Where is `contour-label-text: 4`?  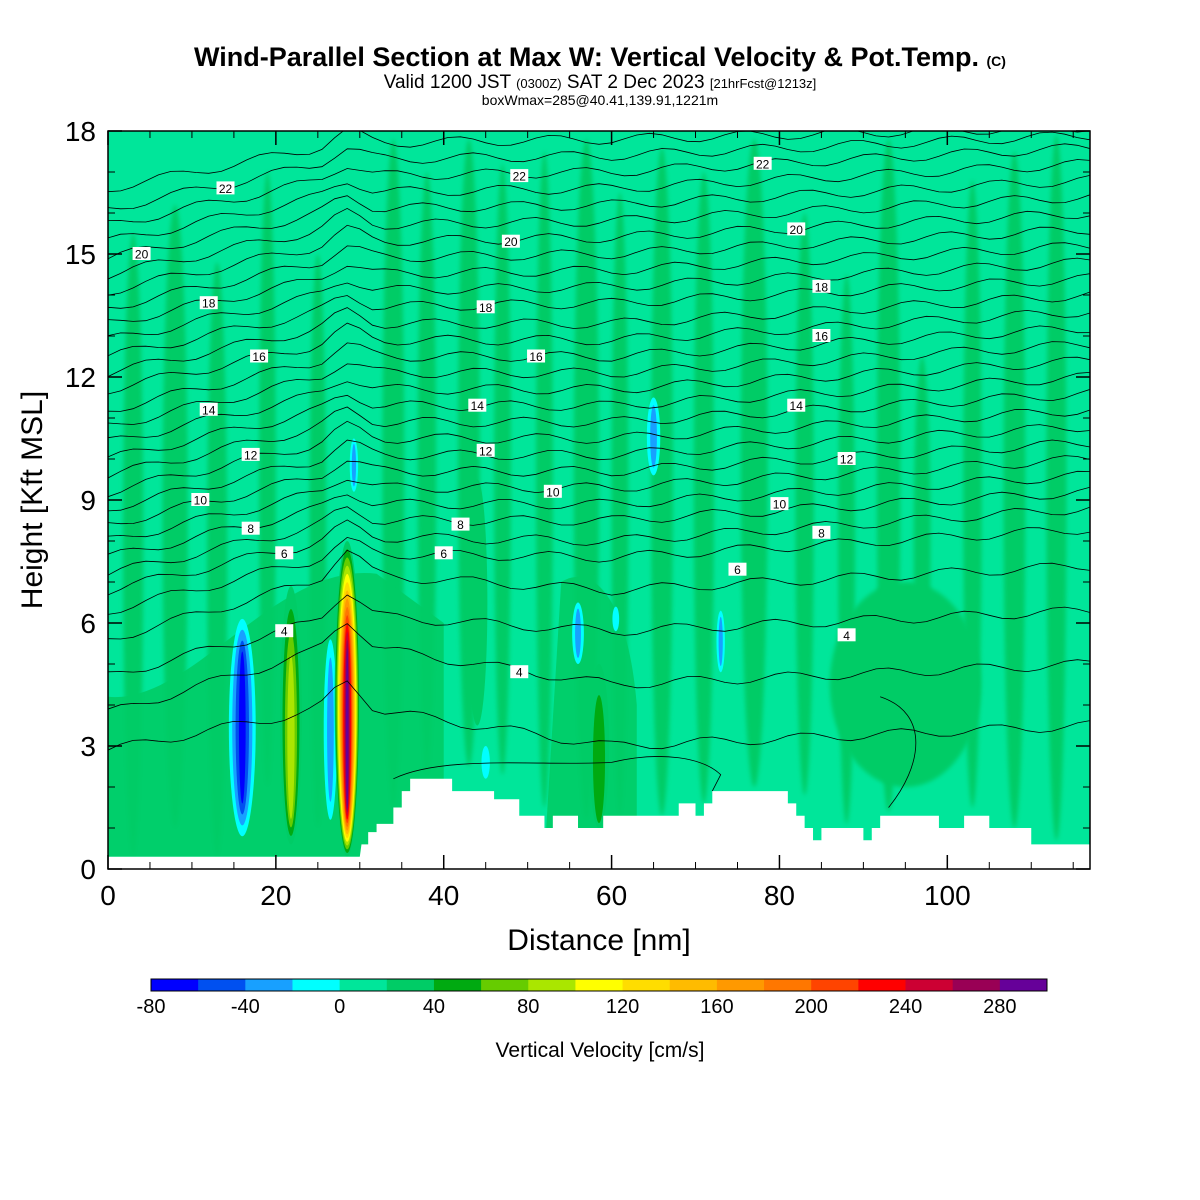
contour-label-text: 4 is located at coordinates (519, 673).